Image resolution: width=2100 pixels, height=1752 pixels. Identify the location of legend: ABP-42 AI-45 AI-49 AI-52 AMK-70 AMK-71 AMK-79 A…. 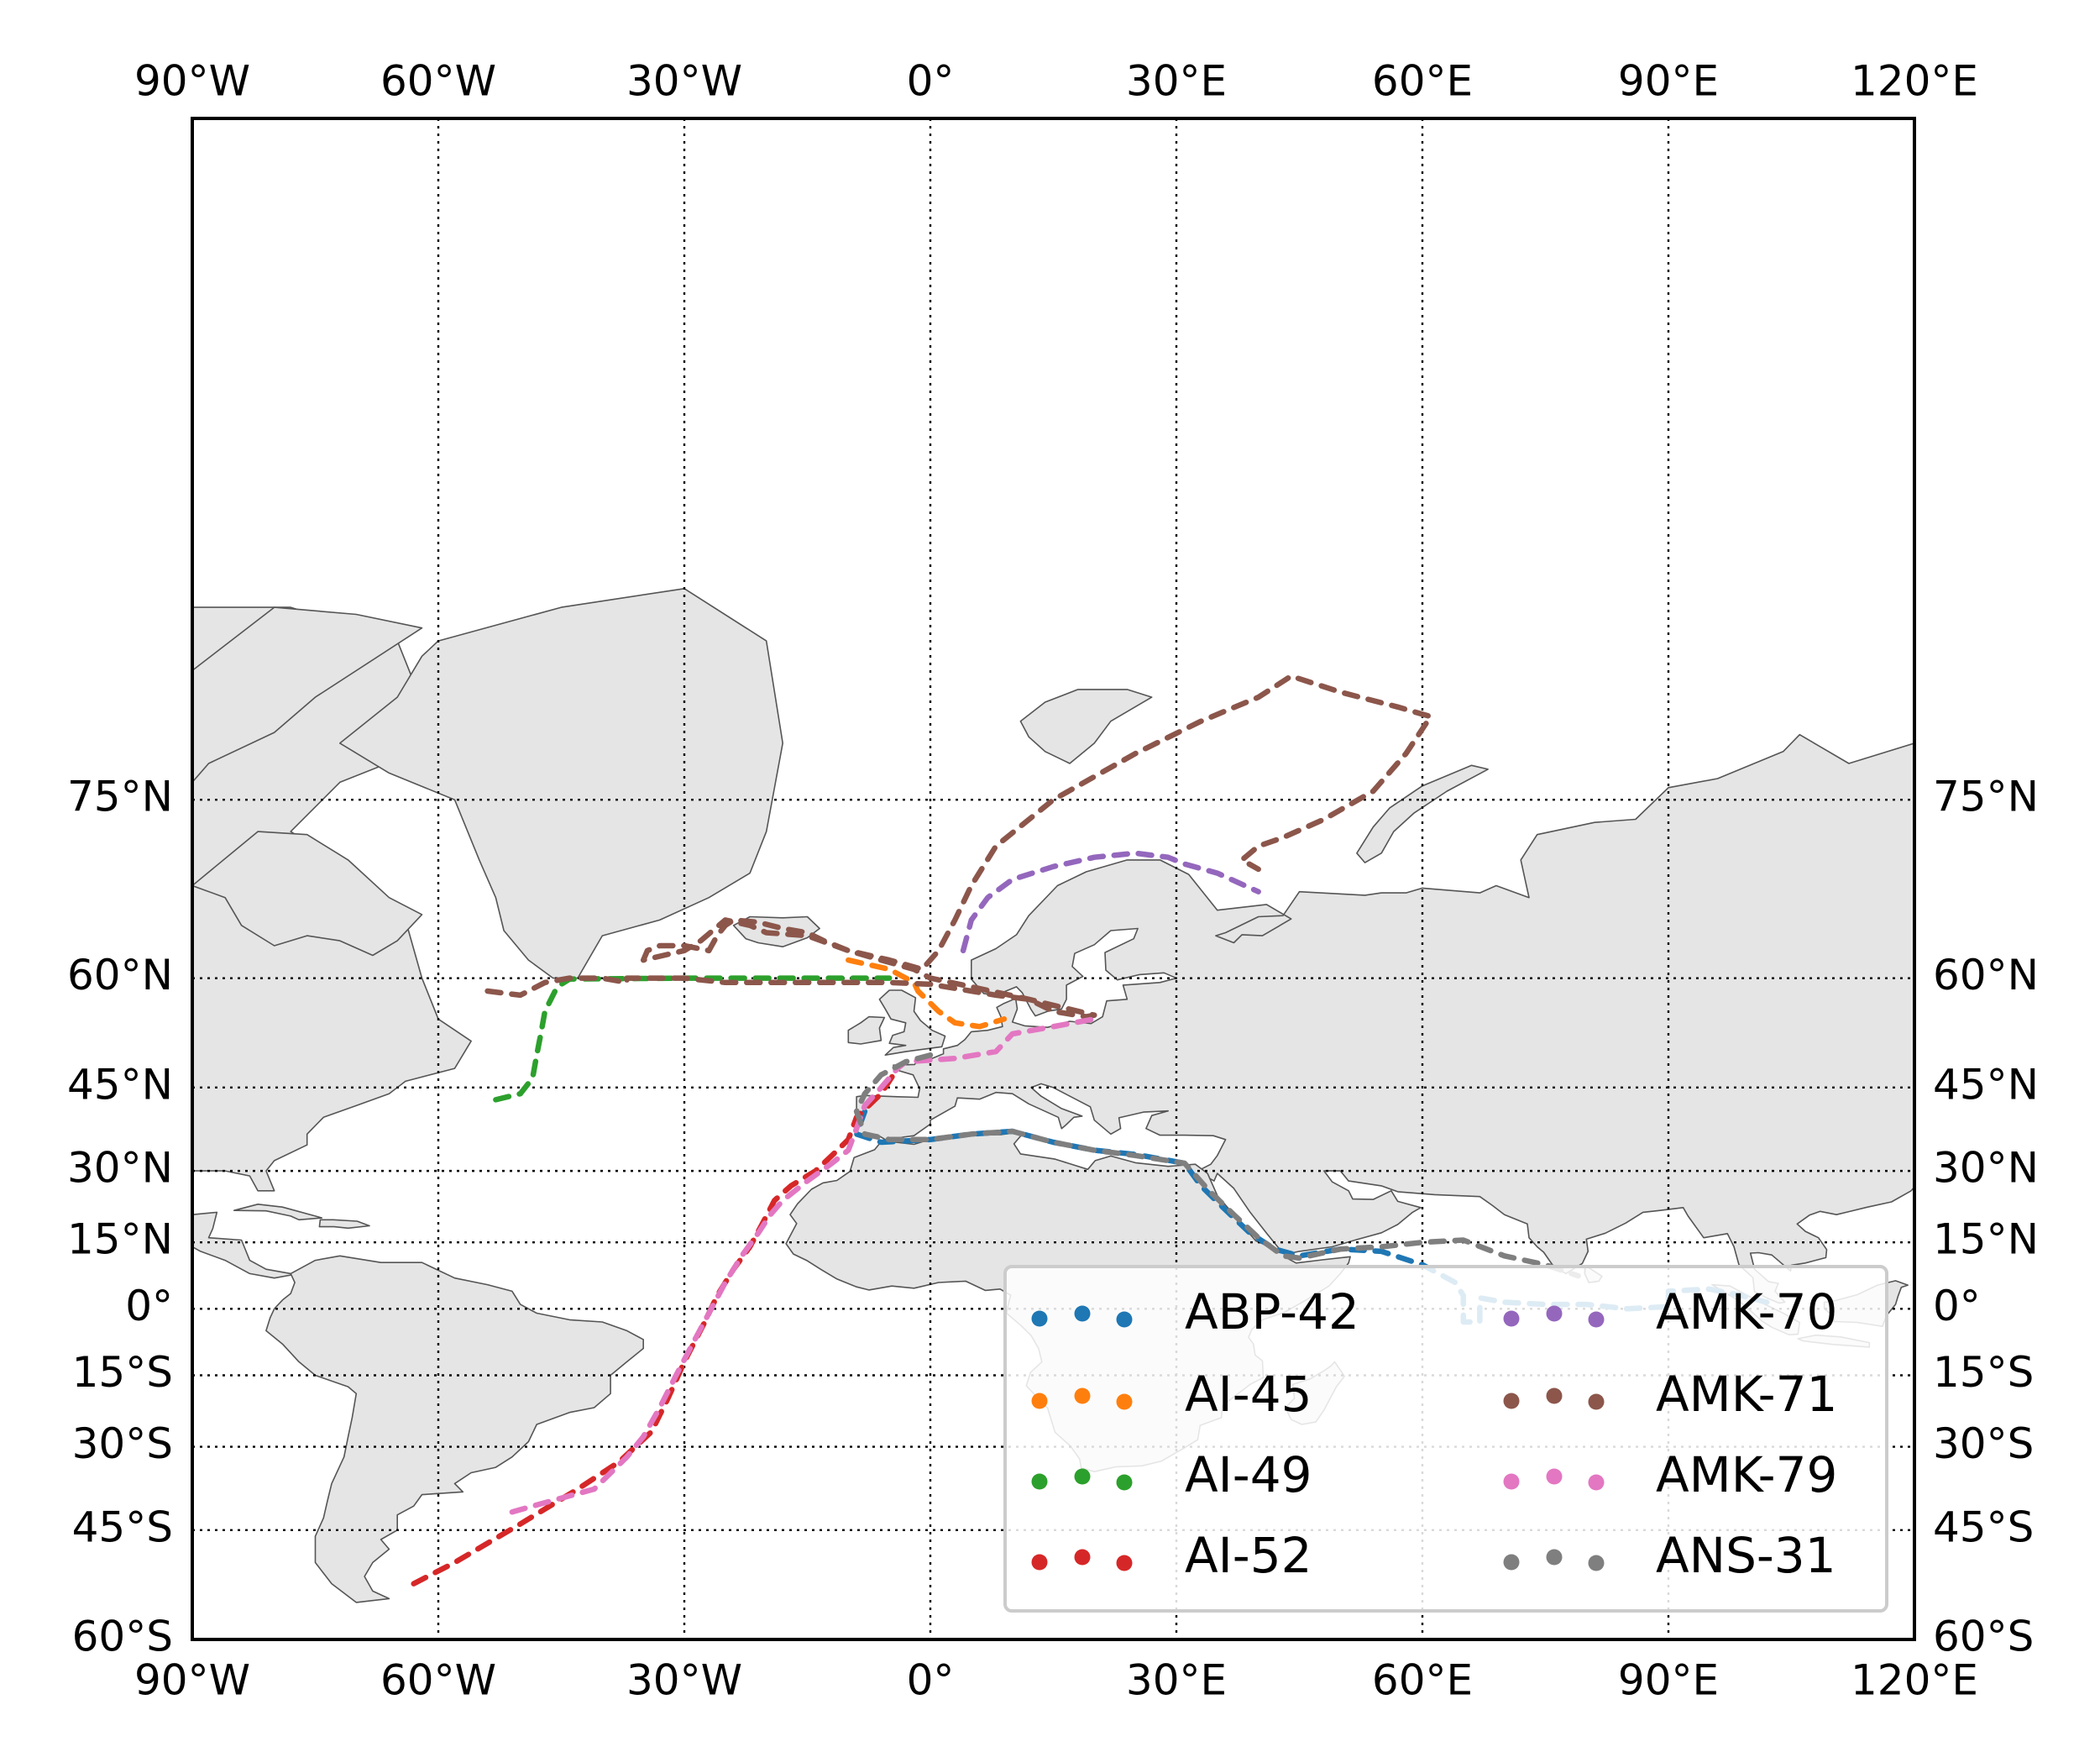
(1446, 1439).